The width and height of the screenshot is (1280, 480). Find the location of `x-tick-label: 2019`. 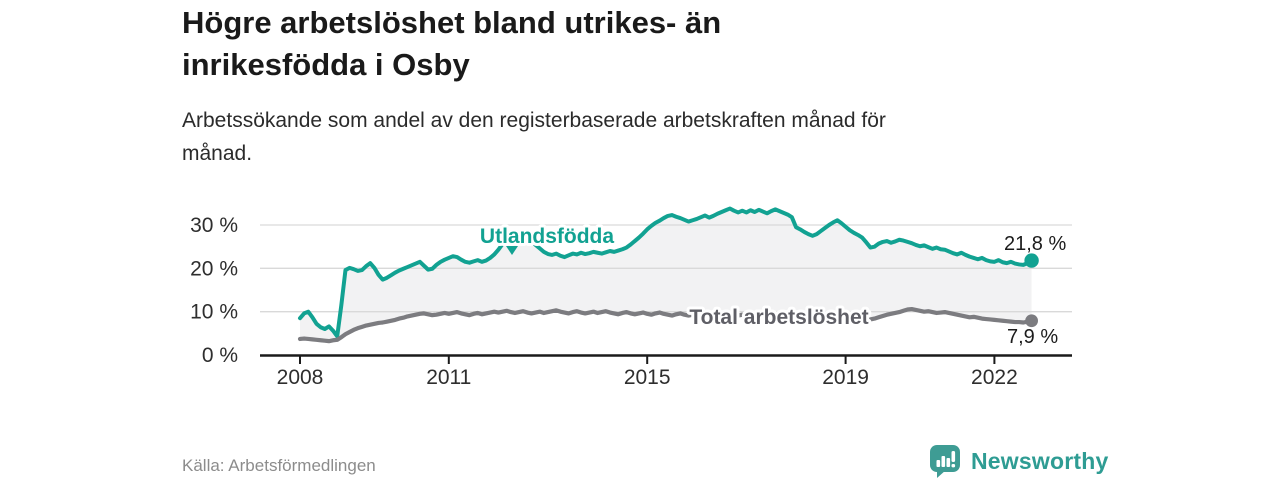

x-tick-label: 2019 is located at coordinates (845, 377).